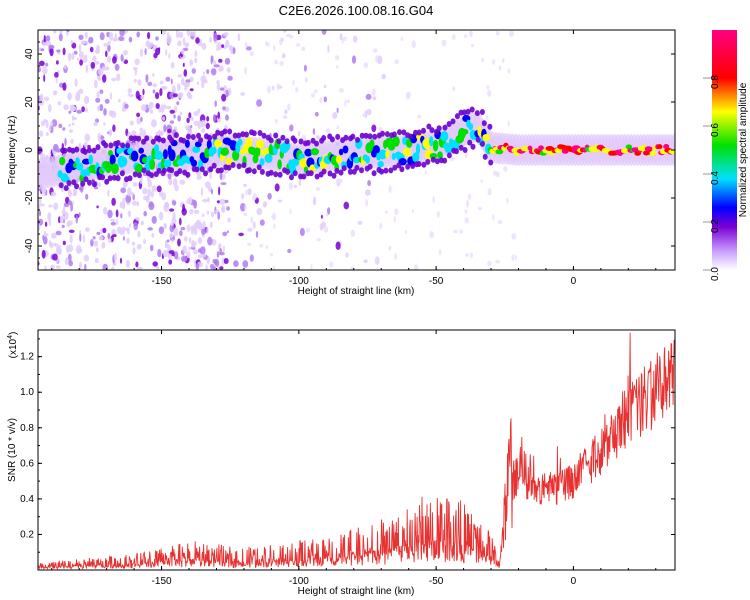 The image size is (750, 600). Describe the element at coordinates (574, 281) in the screenshot. I see `spectrogram-xtick-label: 0` at that location.